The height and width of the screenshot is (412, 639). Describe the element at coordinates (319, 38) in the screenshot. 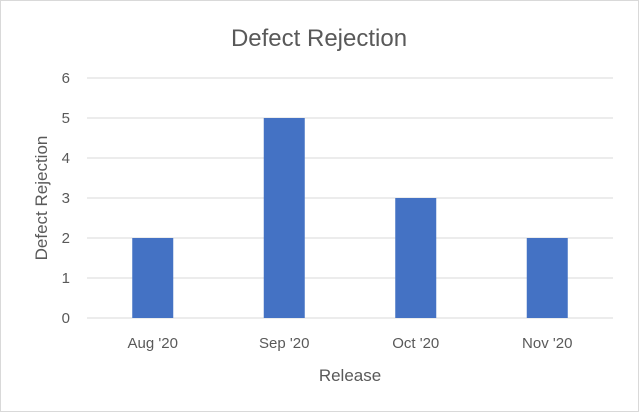

I see `chart-title: Defect Rejection` at that location.